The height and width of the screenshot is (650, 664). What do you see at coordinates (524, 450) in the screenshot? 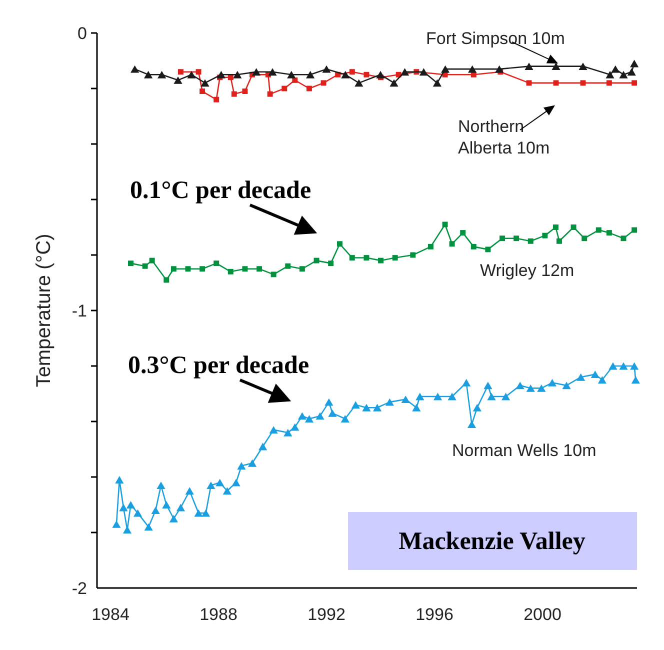
I see `series-label: Norman Wells 10m` at bounding box center [524, 450].